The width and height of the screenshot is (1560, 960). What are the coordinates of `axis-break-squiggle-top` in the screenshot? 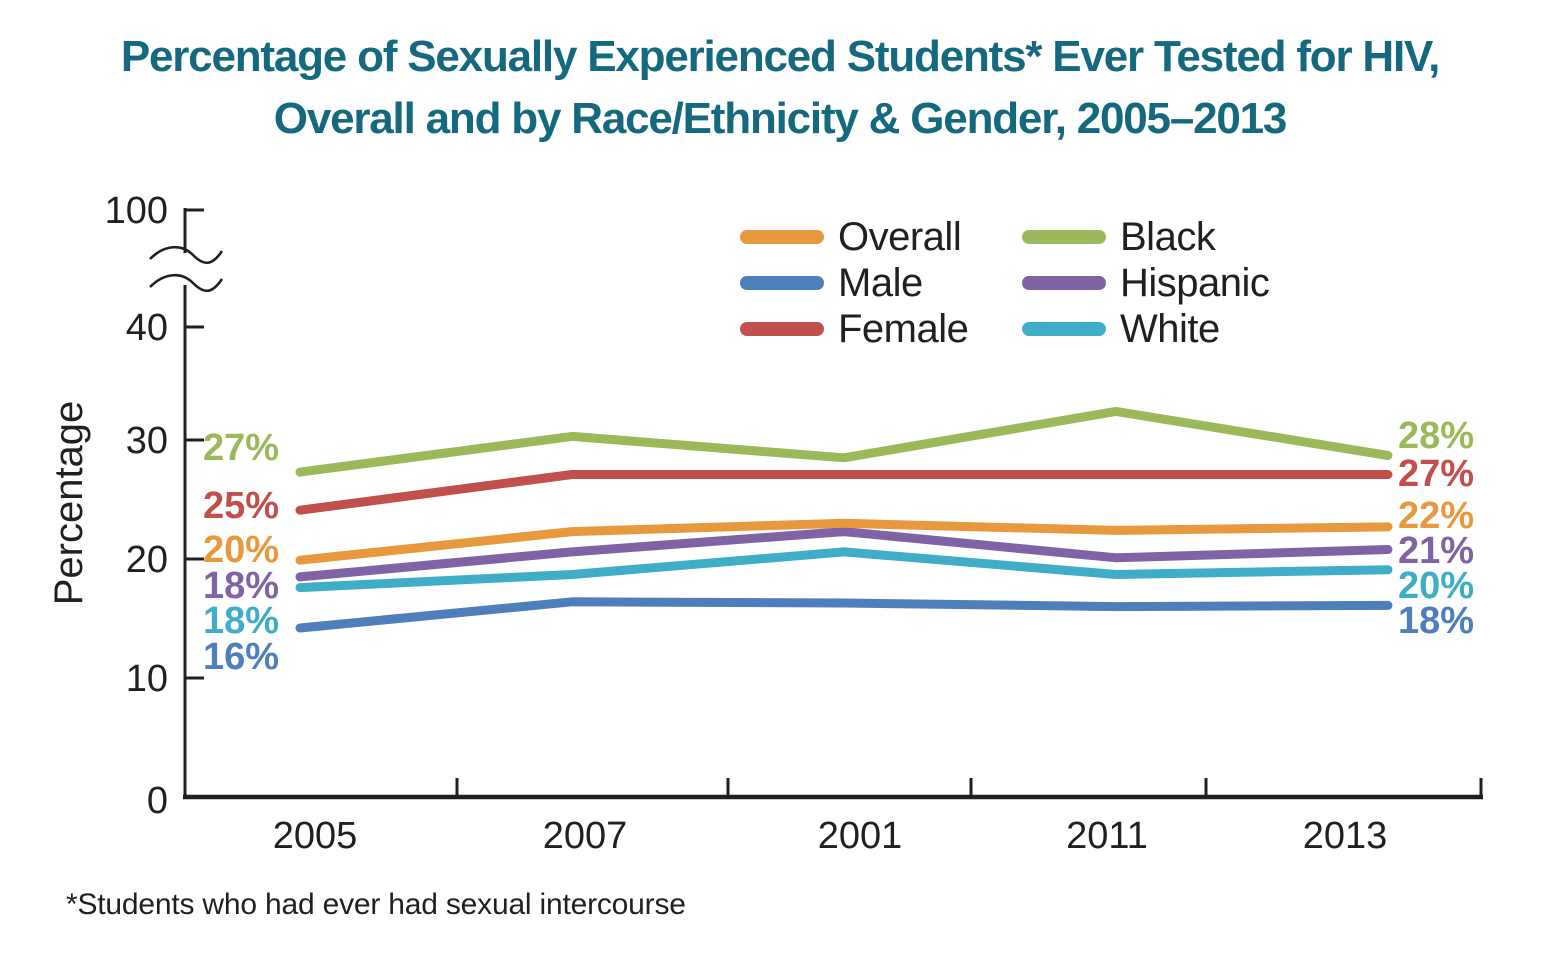 It's located at (186, 255).